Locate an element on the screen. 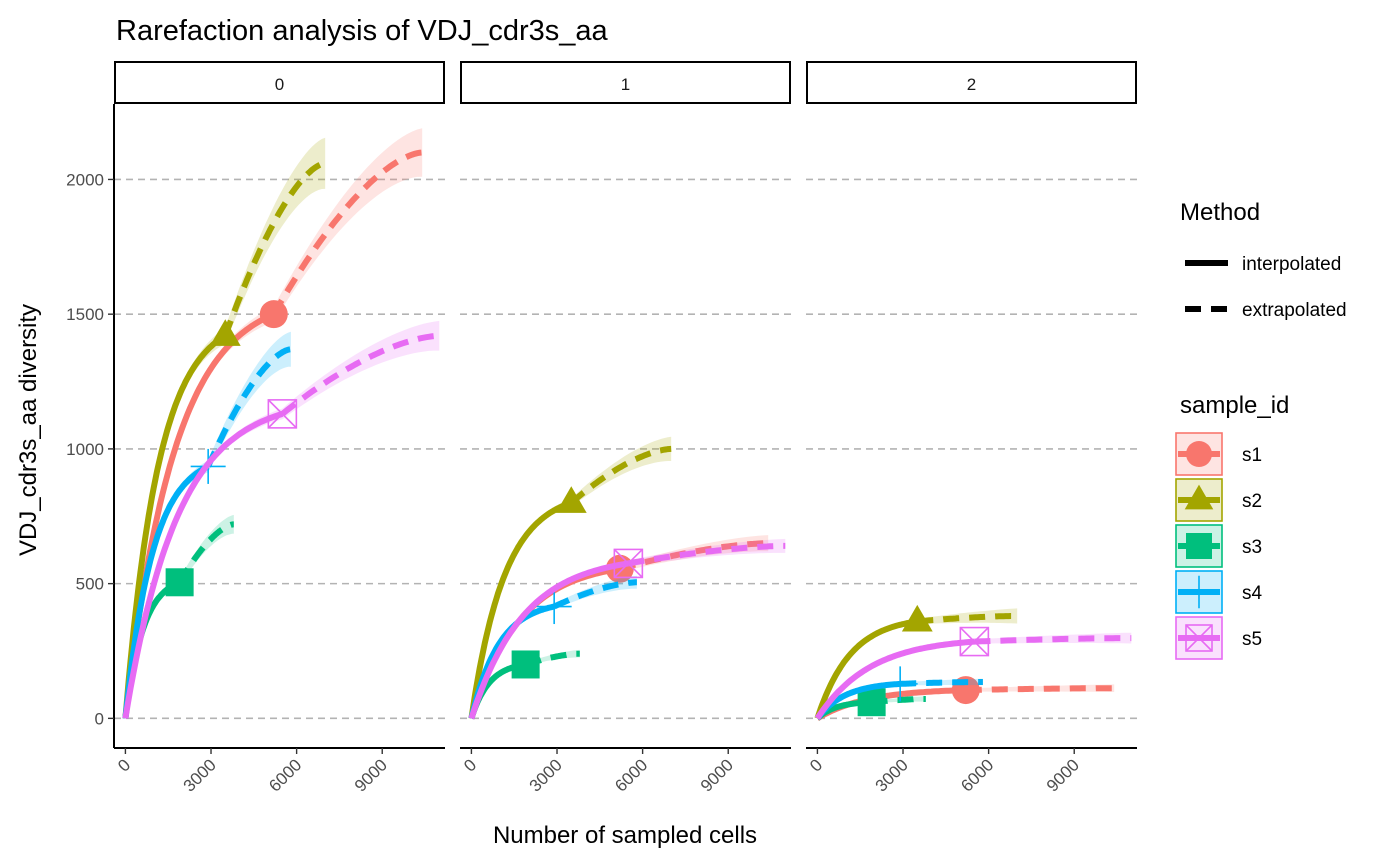  legend-key-s3 is located at coordinates (1199, 546).